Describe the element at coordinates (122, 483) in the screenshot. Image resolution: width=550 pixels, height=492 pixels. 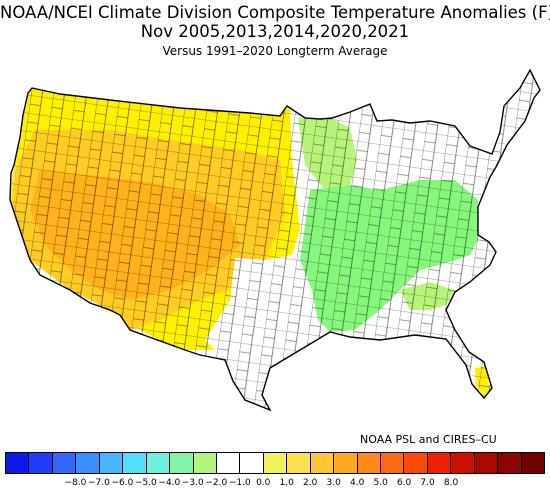
I see `colorbar-tick-label: −6.0` at that location.